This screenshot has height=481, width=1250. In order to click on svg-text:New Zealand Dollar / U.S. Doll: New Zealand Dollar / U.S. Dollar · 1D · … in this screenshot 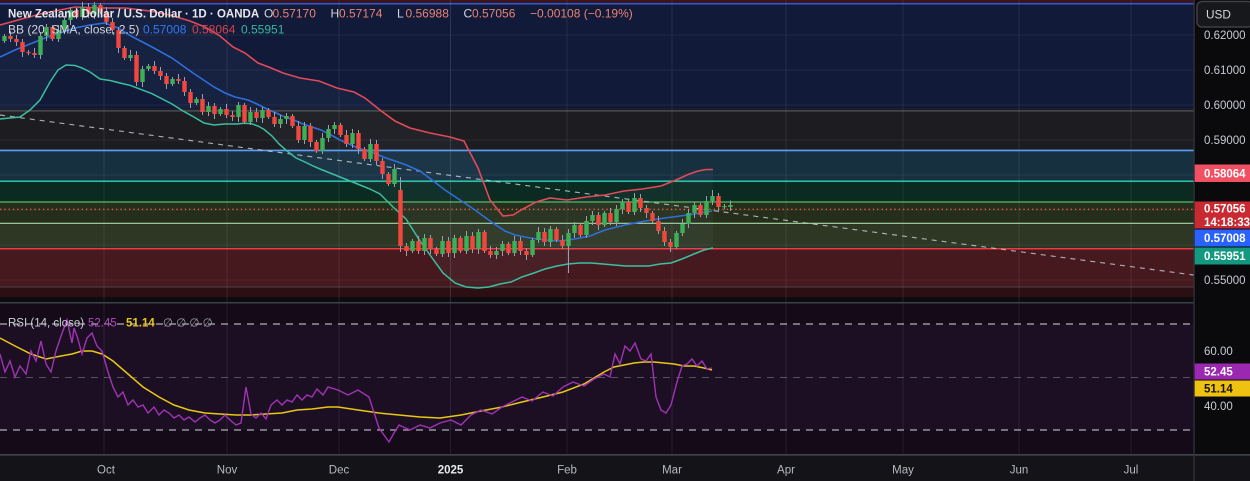, I will do `click(133, 15)`.